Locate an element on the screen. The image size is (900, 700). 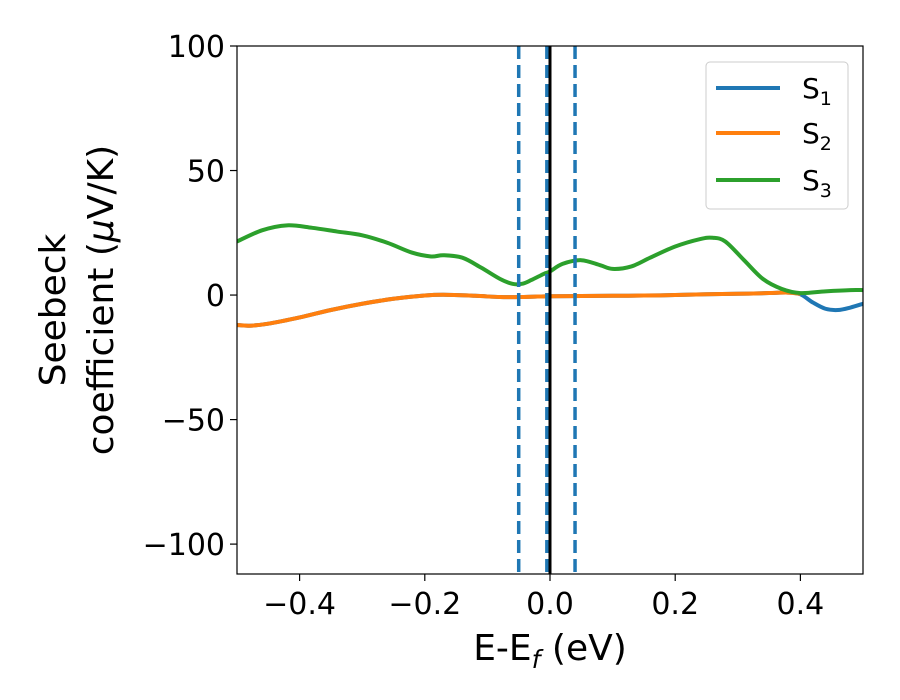
legend-box is located at coordinates (777, 135).